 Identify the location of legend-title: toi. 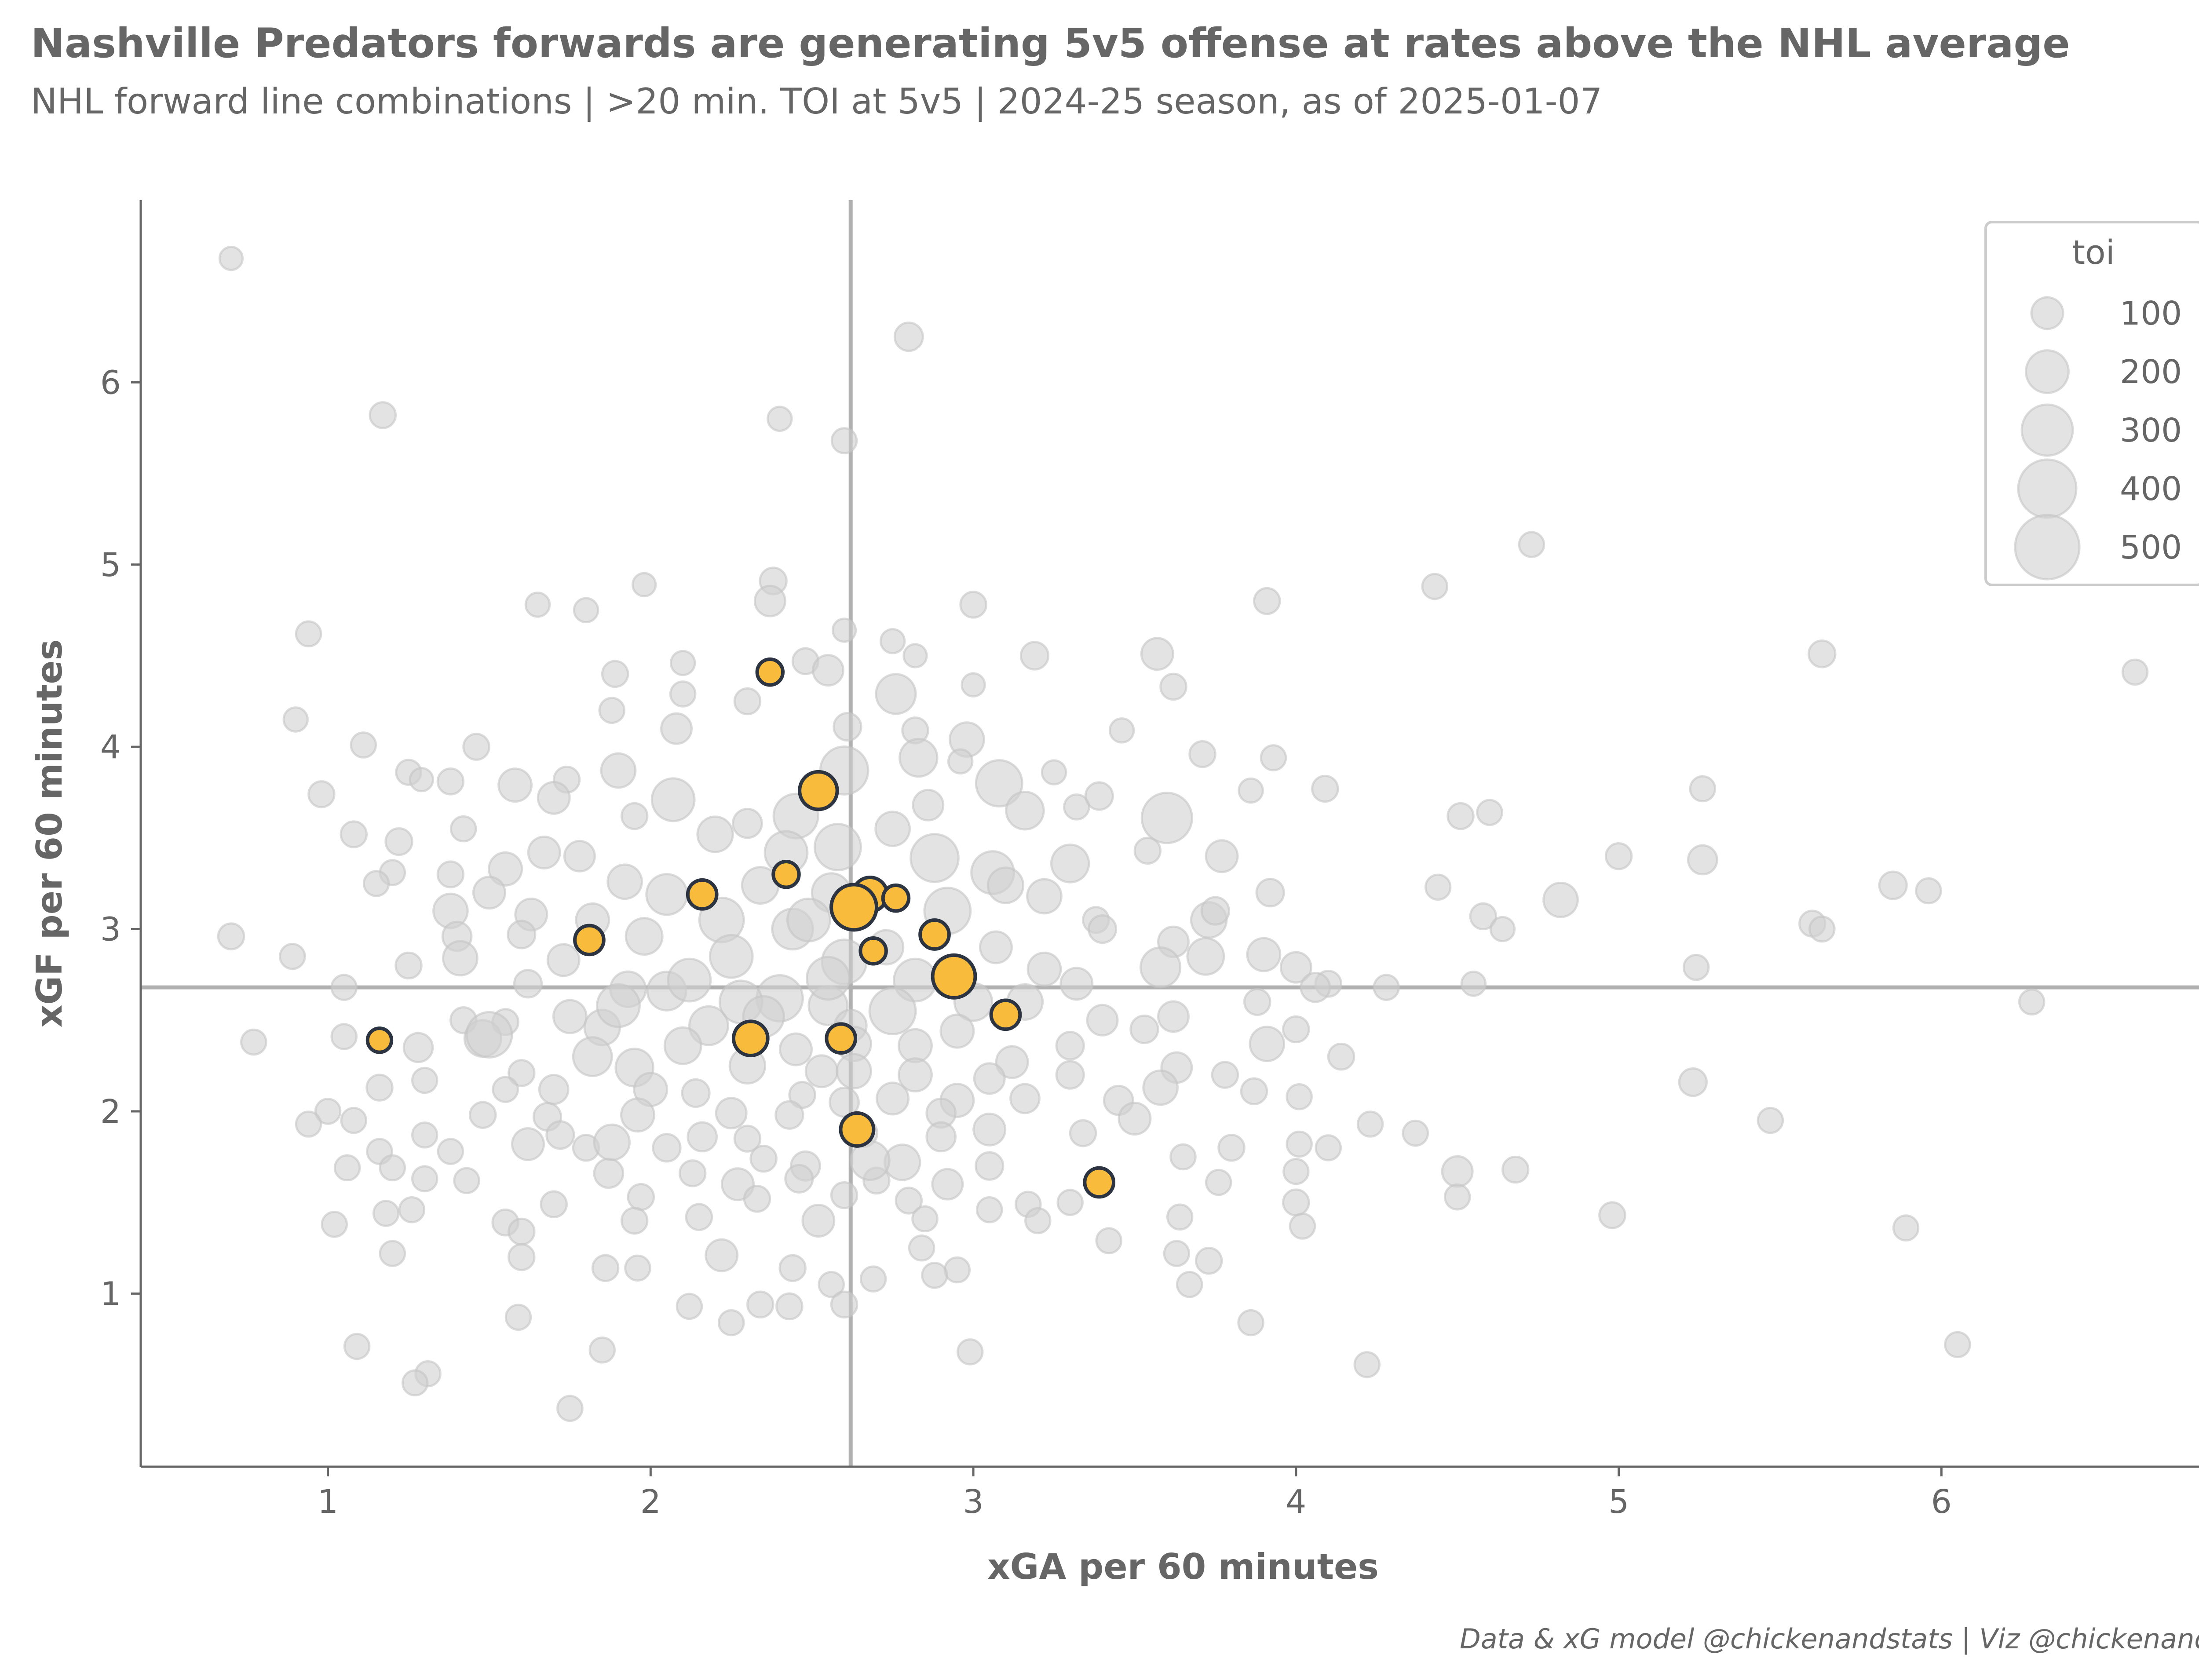
(2094, 252).